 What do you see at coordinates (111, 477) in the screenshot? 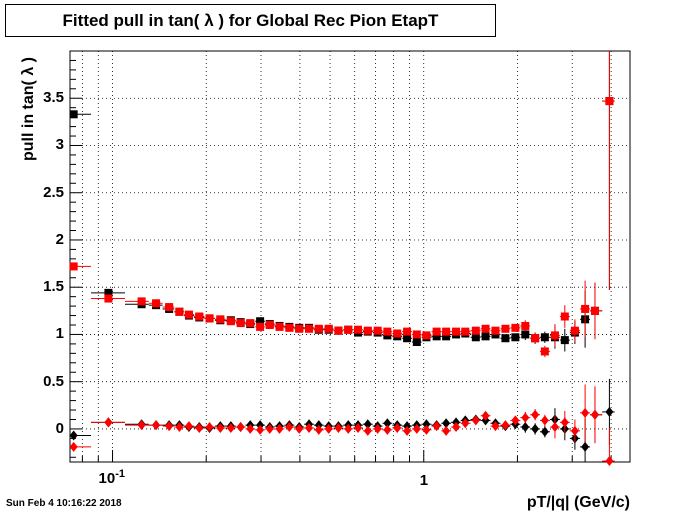
I see `x-tick-label: 10-1` at bounding box center [111, 477].